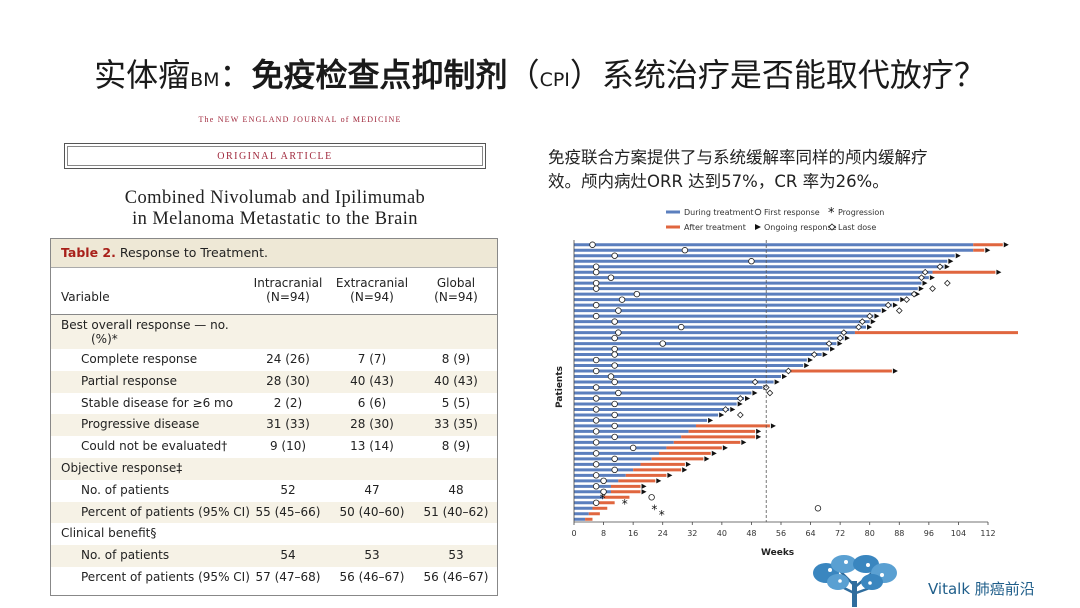 The height and width of the screenshot is (608, 1080). I want to click on x-tick-label: 72, so click(840, 533).